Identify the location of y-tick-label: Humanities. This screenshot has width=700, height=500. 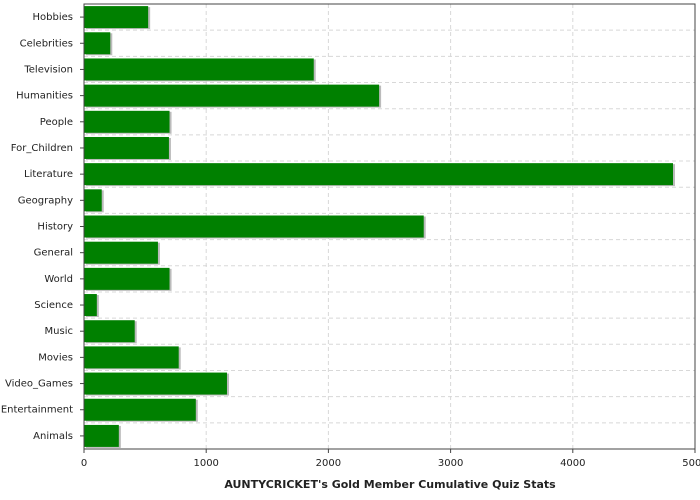
(44, 96).